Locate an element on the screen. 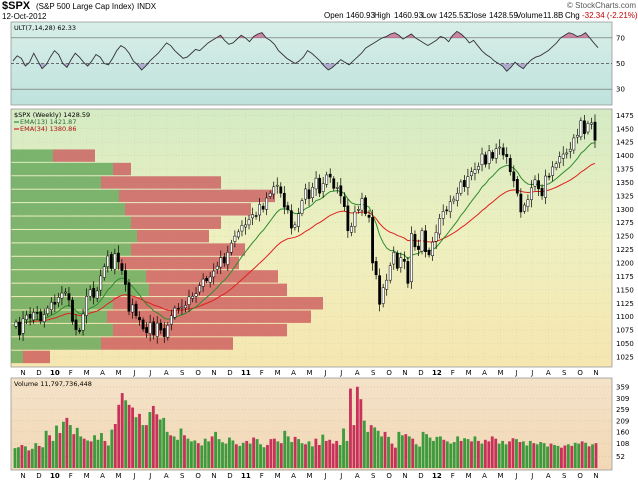 This screenshot has height=480, width=638. volume-legend: Volume 11,797,736,448 is located at coordinates (53, 384).